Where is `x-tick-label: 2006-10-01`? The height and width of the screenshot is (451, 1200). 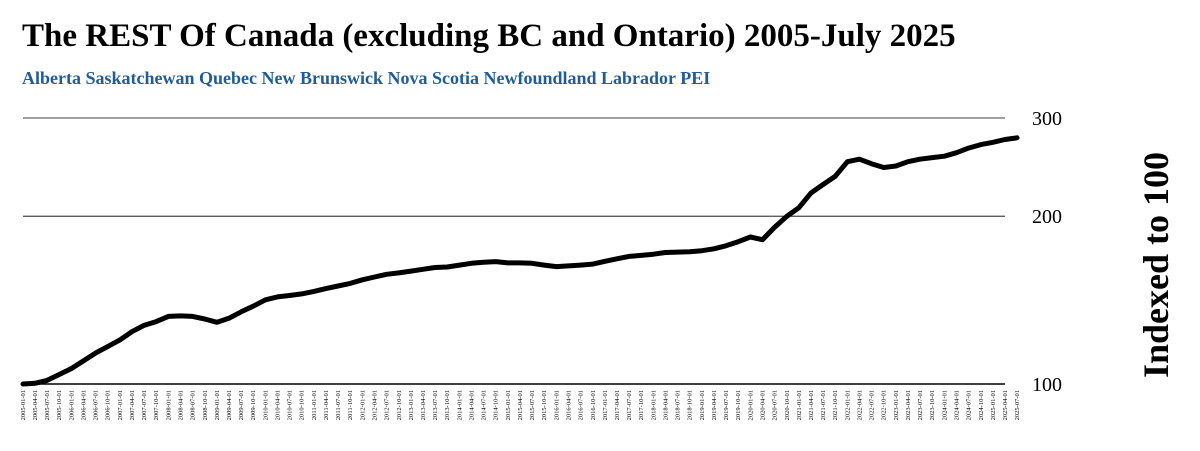 x-tick-label: 2006-10-01 is located at coordinates (108, 405).